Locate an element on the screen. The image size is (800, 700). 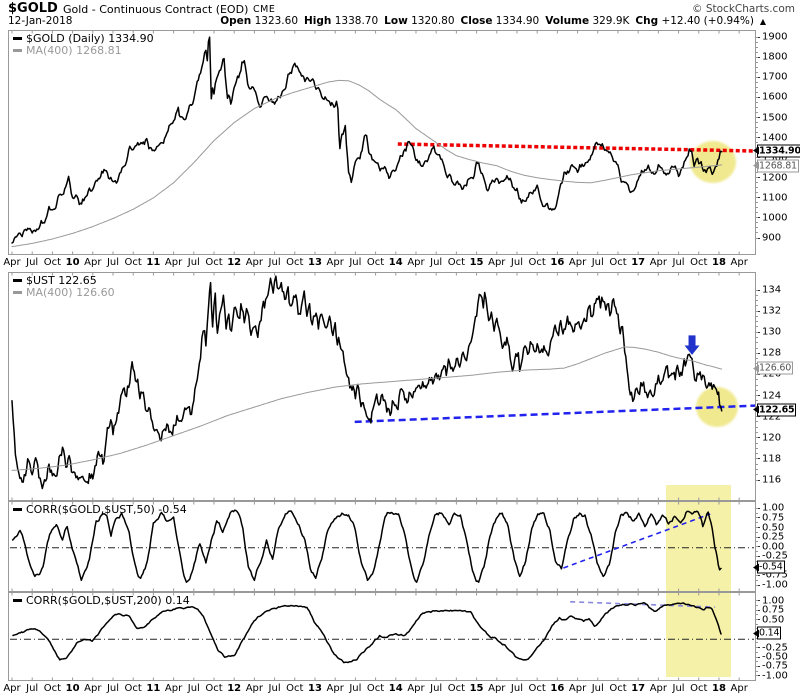
y-axis-label: 122 is located at coordinates (772, 417).